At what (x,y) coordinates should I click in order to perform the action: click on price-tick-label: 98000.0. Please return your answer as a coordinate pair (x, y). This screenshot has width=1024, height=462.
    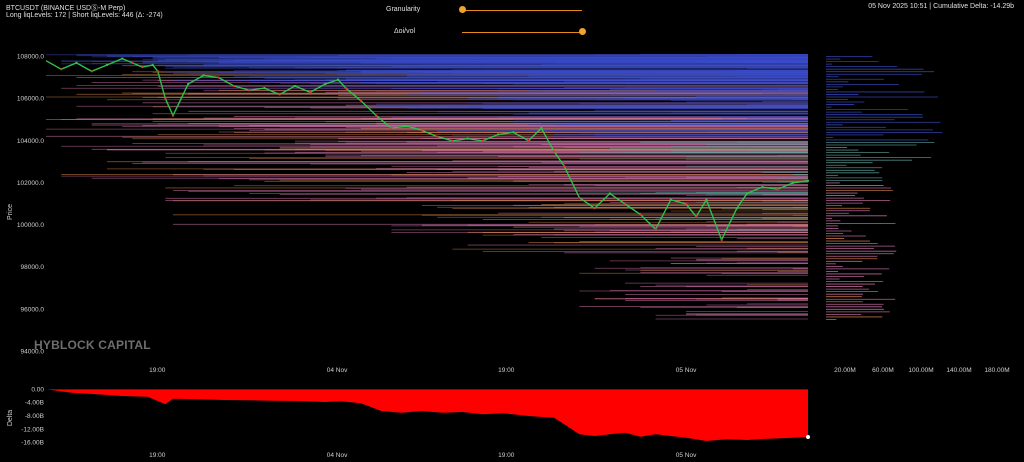
    Looking at the image, I should click on (33, 267).